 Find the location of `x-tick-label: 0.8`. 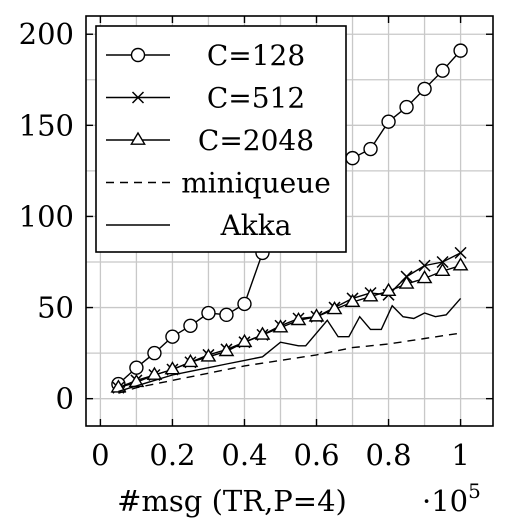

x-tick-label: 0.8 is located at coordinates (388, 455).